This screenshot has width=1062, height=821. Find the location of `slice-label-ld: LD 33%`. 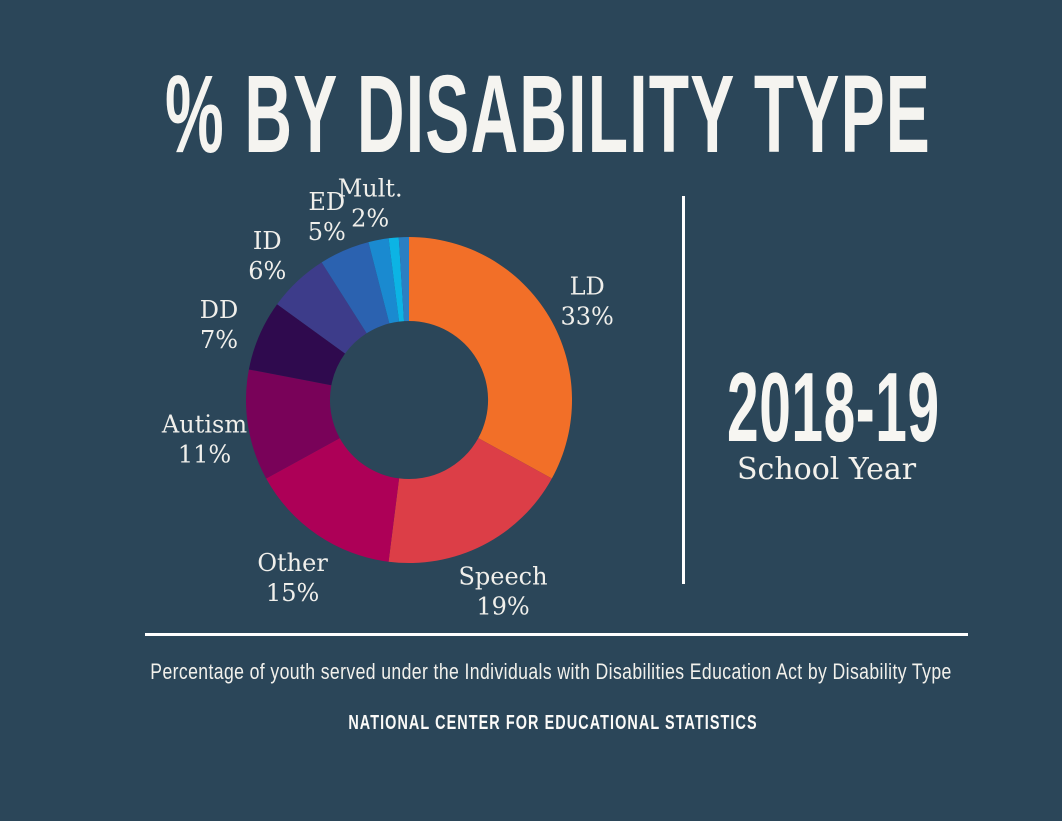

slice-label-ld: LD 33% is located at coordinates (587, 302).